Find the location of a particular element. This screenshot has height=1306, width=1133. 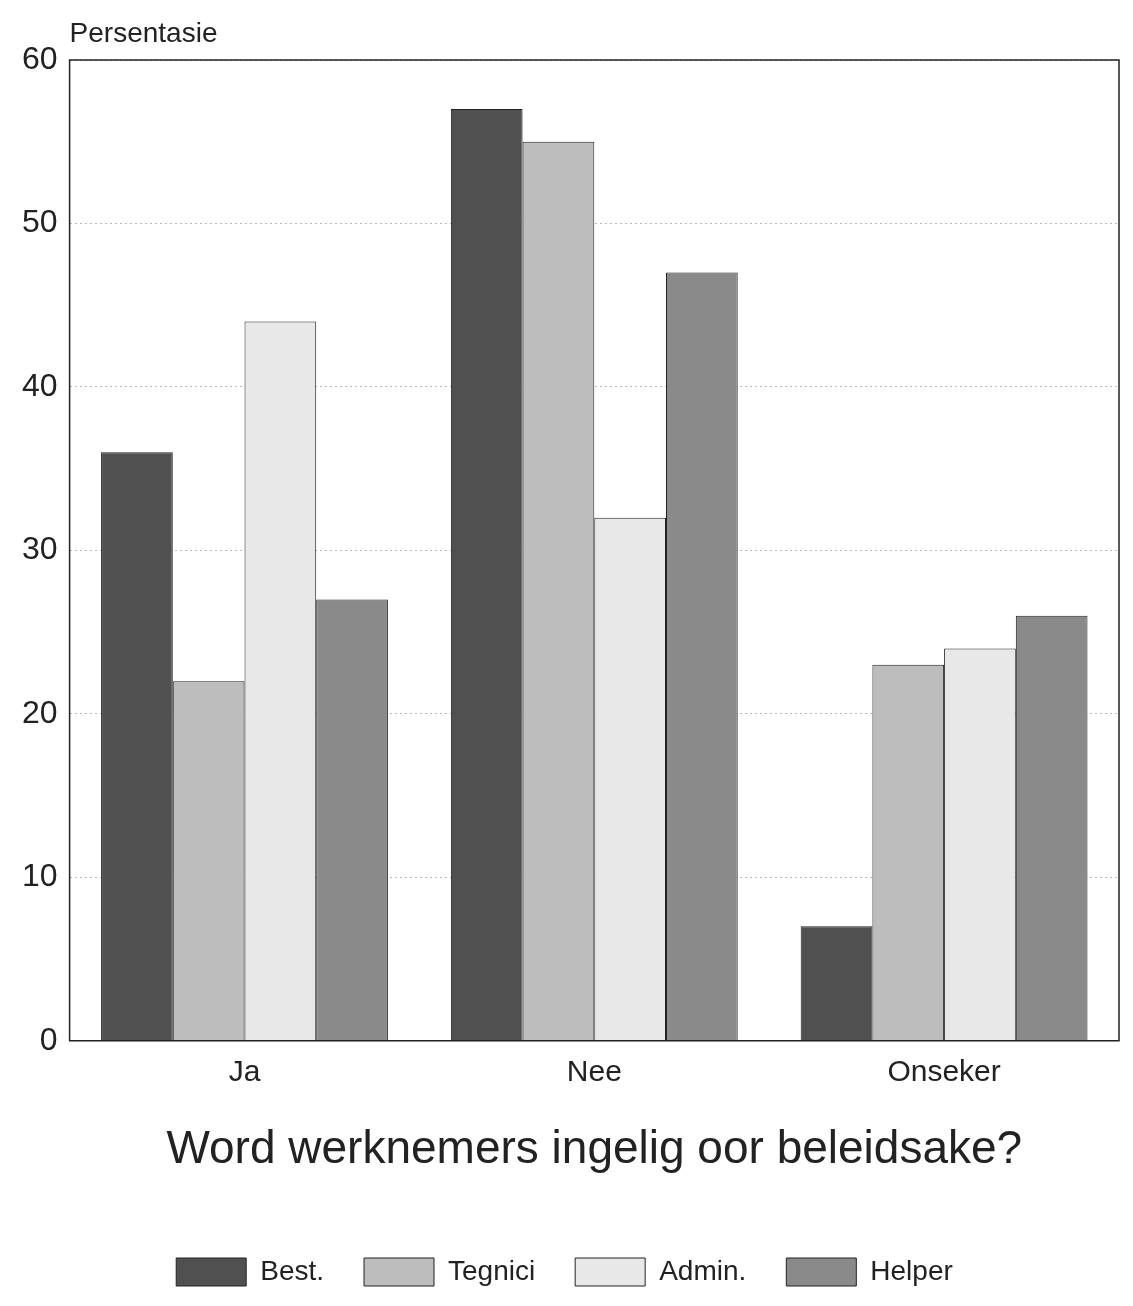

x-axis-title: Word werknemers ingelig oor beleidsake? is located at coordinates (594, 1147).